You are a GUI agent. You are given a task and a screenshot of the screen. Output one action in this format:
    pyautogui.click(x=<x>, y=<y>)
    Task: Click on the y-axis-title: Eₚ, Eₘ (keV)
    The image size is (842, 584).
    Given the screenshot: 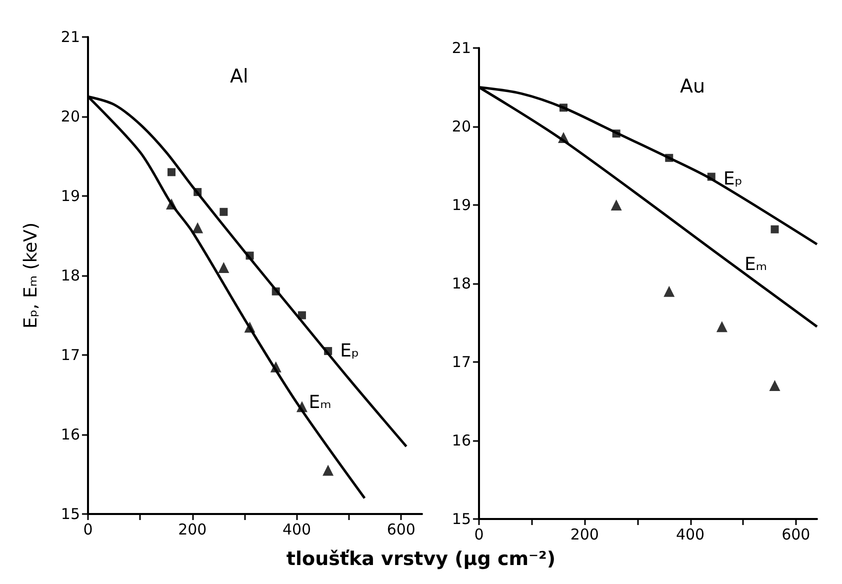 What is the action you would take?
    pyautogui.click(x=31, y=275)
    